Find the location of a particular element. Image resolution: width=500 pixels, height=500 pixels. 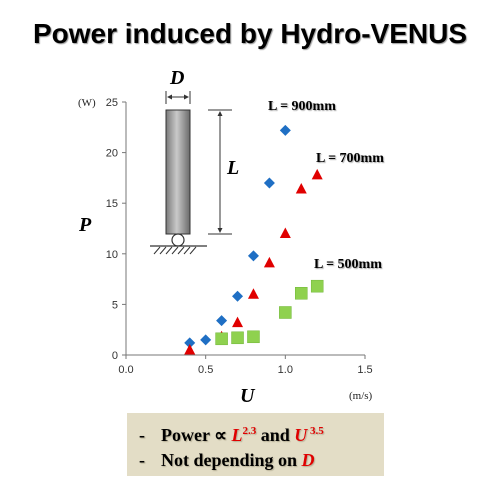

note-d-var: D is located at coordinates (308, 460).